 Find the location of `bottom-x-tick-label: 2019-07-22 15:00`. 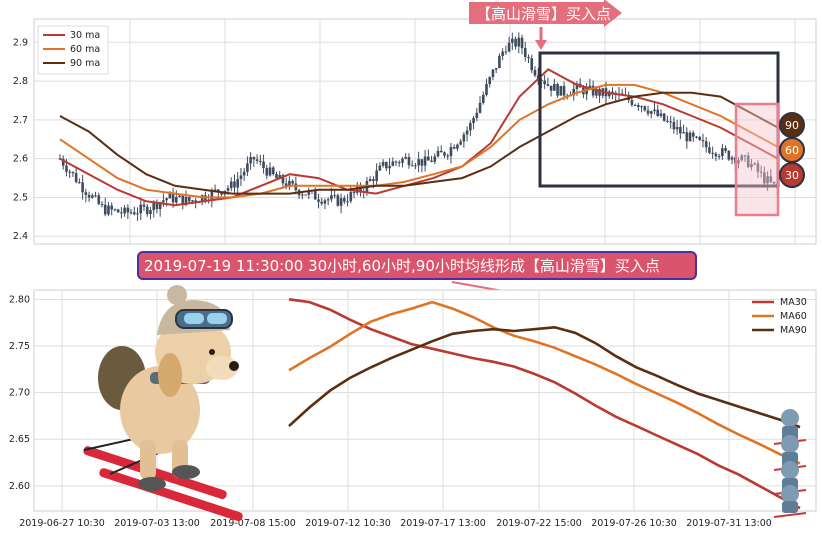

bottom-x-tick-label: 2019-07-22 15:00 is located at coordinates (539, 523).